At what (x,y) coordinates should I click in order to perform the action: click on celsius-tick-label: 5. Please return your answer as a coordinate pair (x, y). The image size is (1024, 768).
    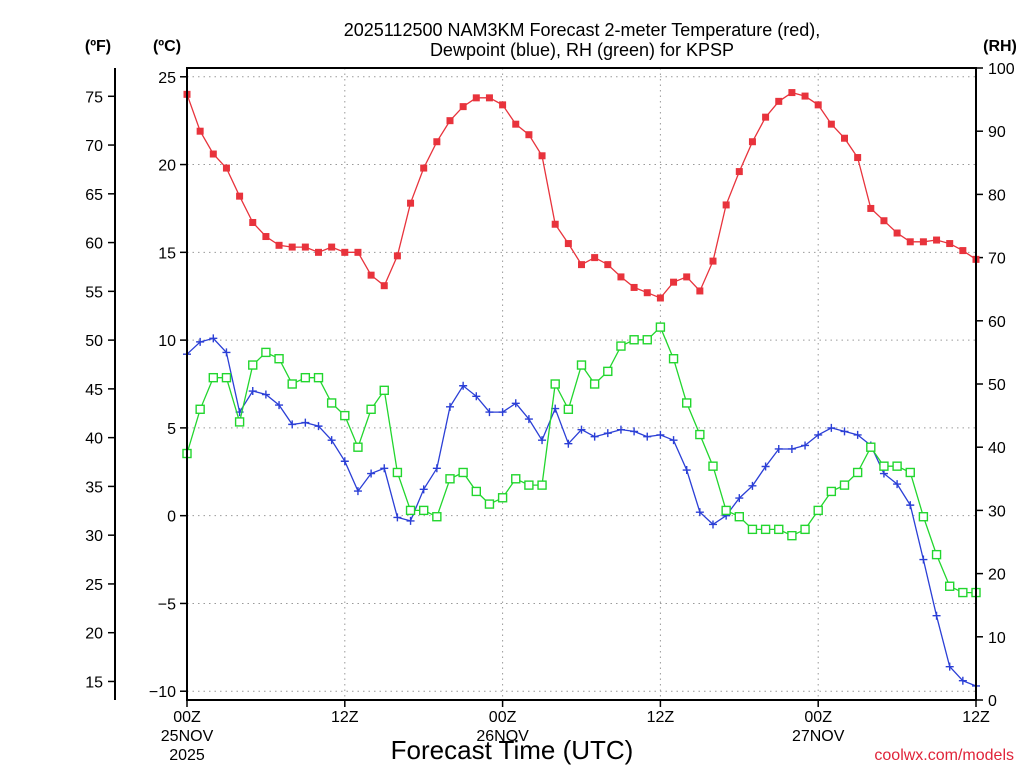
    Looking at the image, I should click on (171, 429).